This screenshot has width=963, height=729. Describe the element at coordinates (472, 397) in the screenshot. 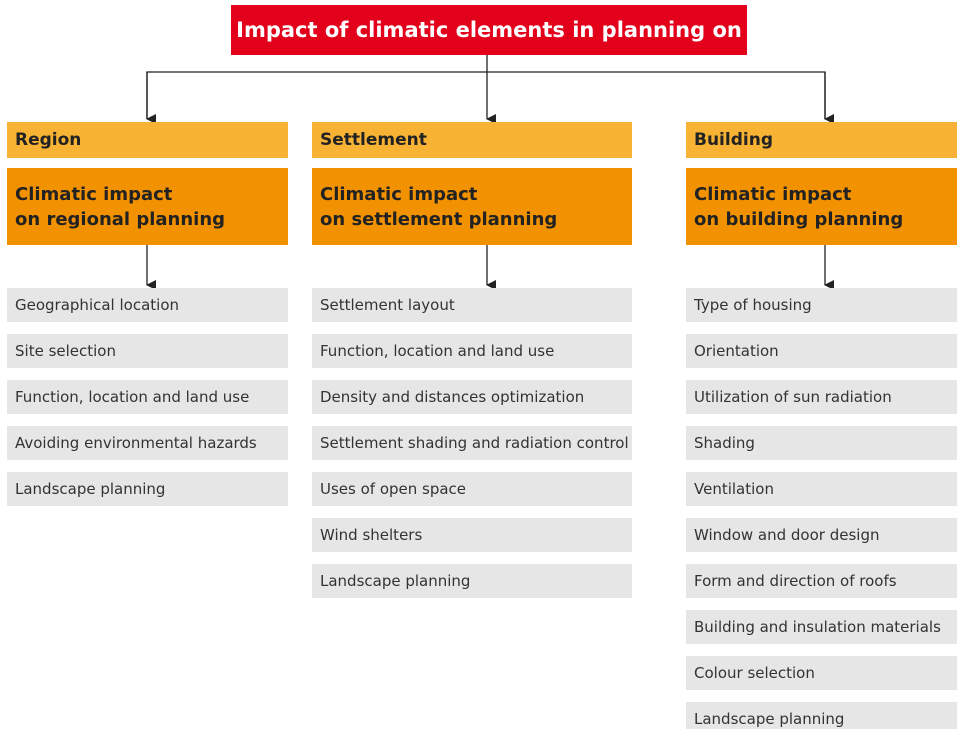

I see `list-item: Density and distances optimization` at that location.